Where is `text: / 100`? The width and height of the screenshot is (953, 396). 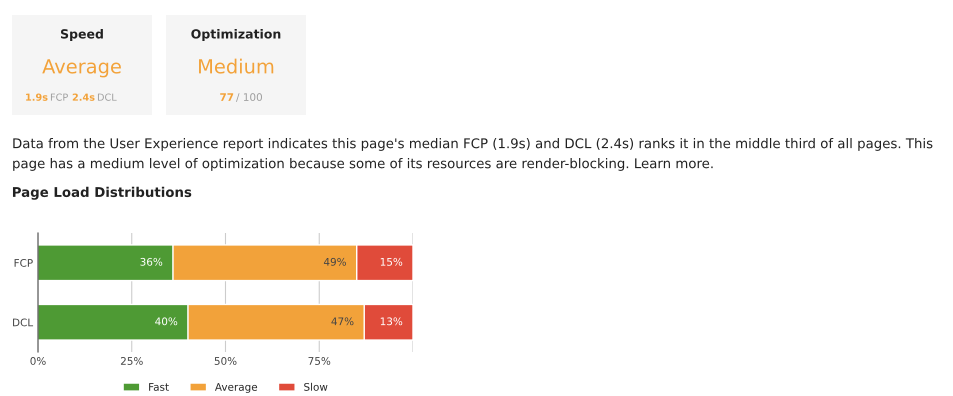 text: / 100 is located at coordinates (249, 97).